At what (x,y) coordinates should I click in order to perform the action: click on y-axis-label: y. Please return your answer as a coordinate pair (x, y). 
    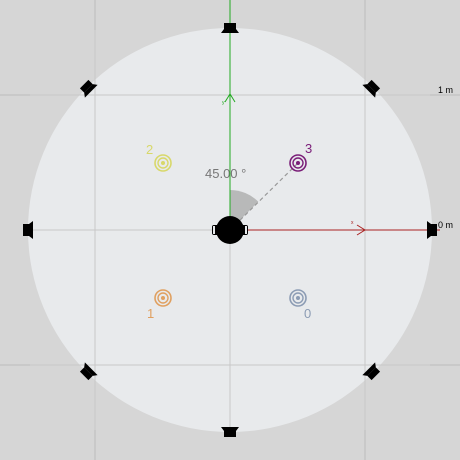
    Looking at the image, I should click on (223, 103).